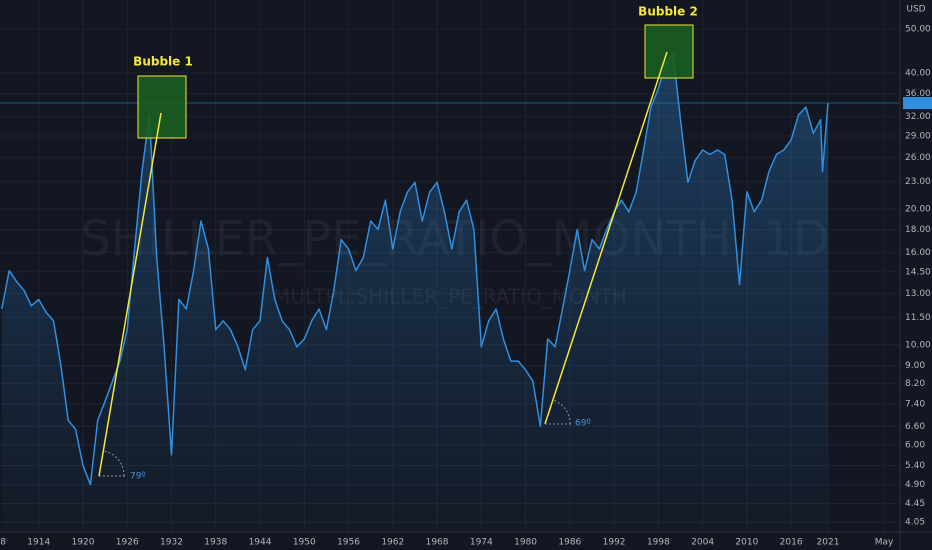 The width and height of the screenshot is (932, 550). I want to click on y-tick-label: 6.60, so click(915, 427).